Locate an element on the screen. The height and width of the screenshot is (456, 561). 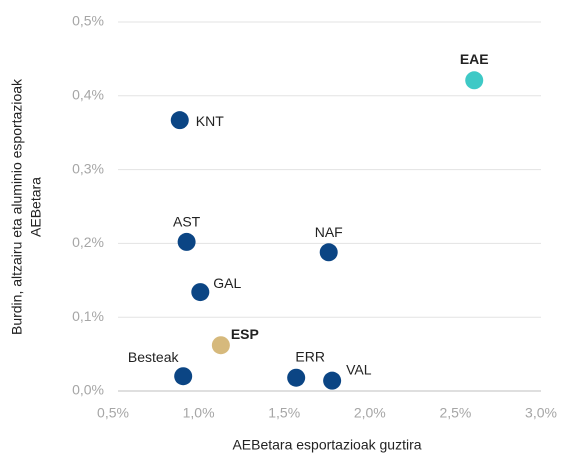
y-tick-label: 0,0% is located at coordinates (88, 390).